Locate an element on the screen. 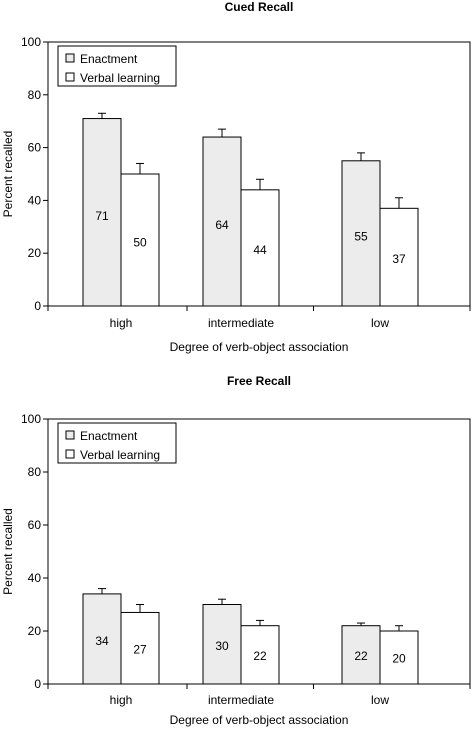 This screenshot has width=474, height=729. data-label: 64 is located at coordinates (222, 225).